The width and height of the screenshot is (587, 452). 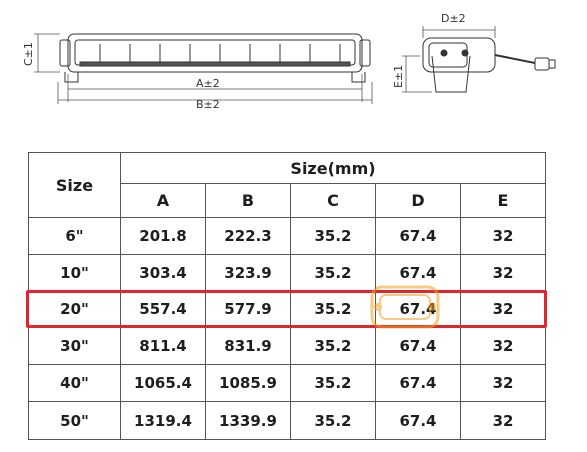 What do you see at coordinates (163, 200) in the screenshot?
I see `column-header-a: A` at bounding box center [163, 200].